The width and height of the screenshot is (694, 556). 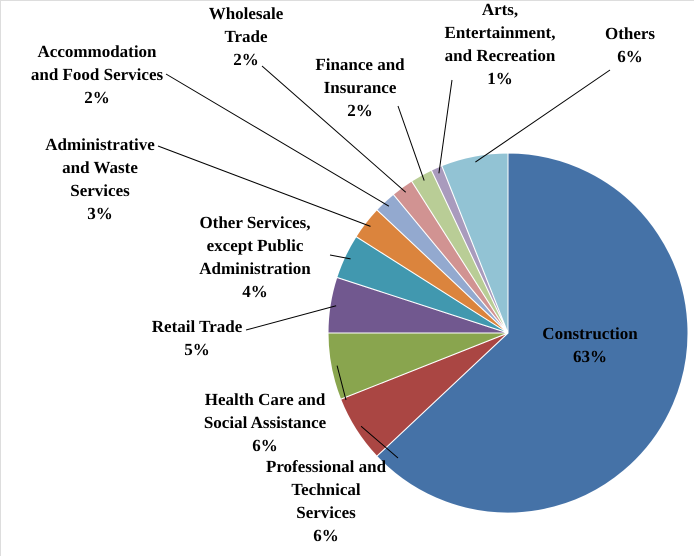 What do you see at coordinates (197, 349) in the screenshot?
I see `data-label: 5%` at bounding box center [197, 349].